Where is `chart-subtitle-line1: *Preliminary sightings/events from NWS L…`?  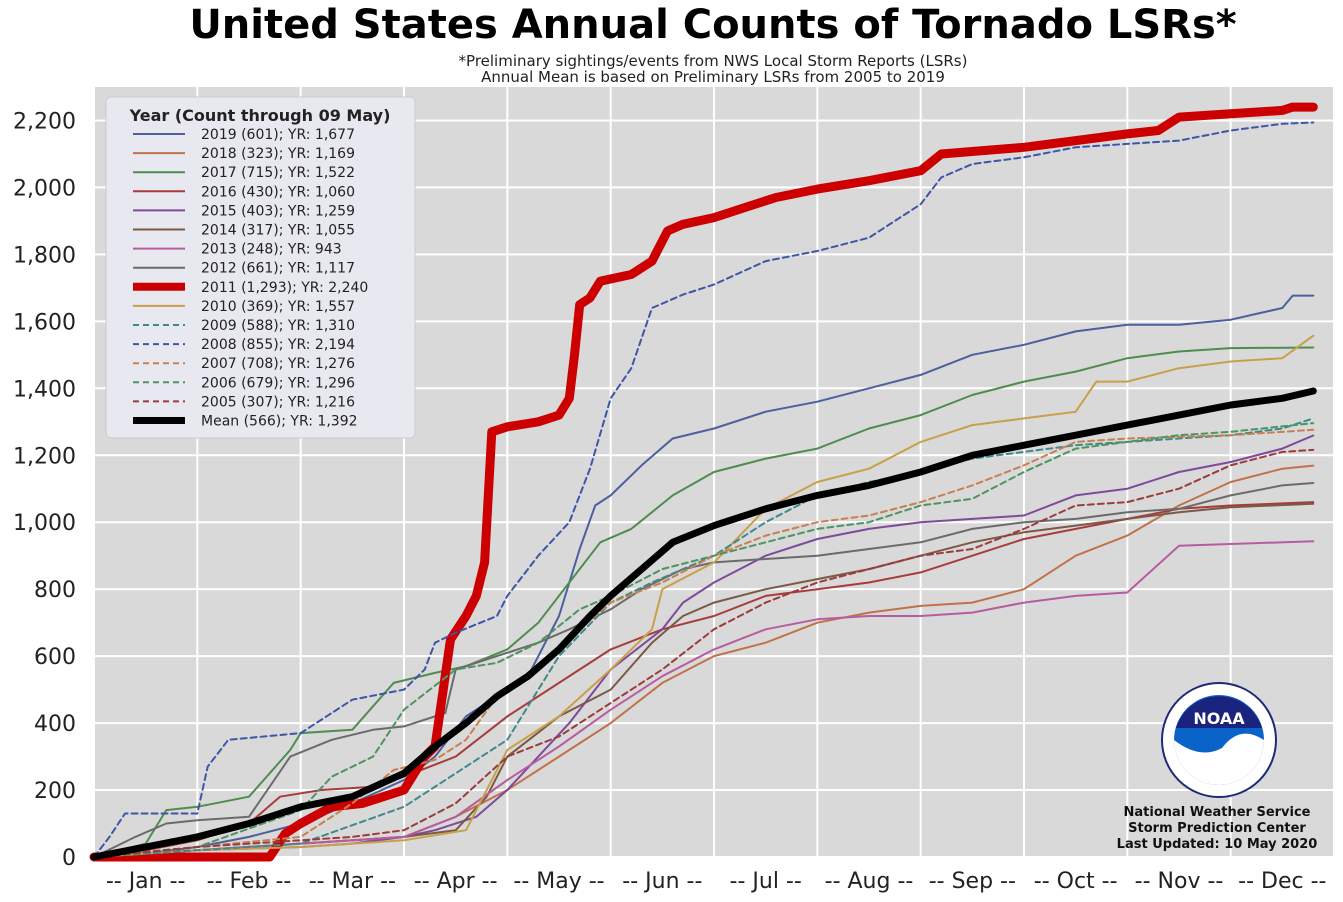
chart-subtitle-line1: *Preliminary sightings/events from NWS L… is located at coordinates (713, 61).